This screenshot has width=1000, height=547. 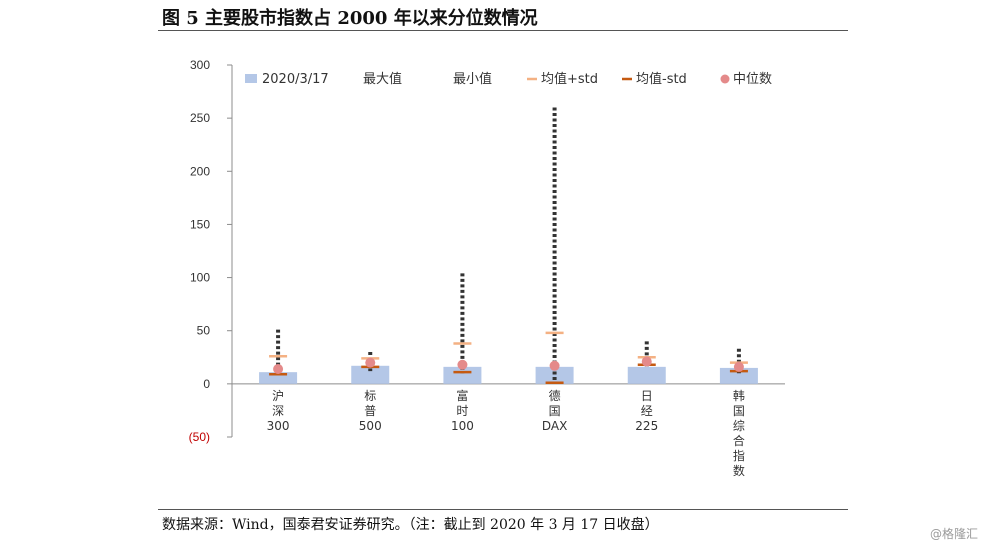 What do you see at coordinates (646, 411) in the screenshot?
I see `x-category-label: 日经 225` at bounding box center [646, 411].